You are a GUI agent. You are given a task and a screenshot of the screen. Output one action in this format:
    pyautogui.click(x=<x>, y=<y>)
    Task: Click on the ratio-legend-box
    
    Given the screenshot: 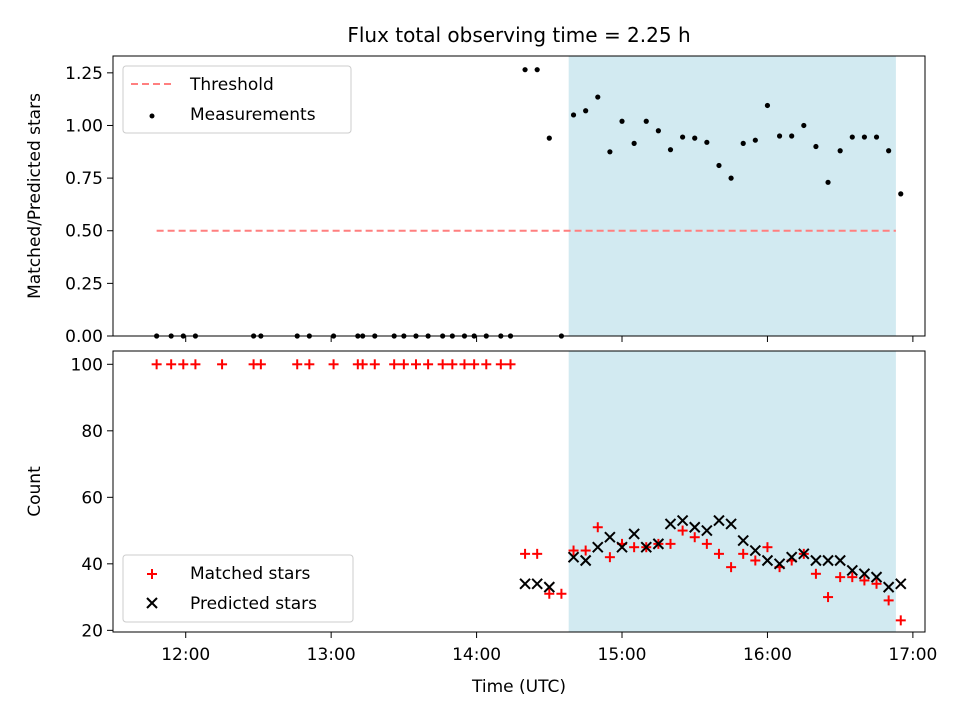 What is the action you would take?
    pyautogui.click(x=237, y=99)
    